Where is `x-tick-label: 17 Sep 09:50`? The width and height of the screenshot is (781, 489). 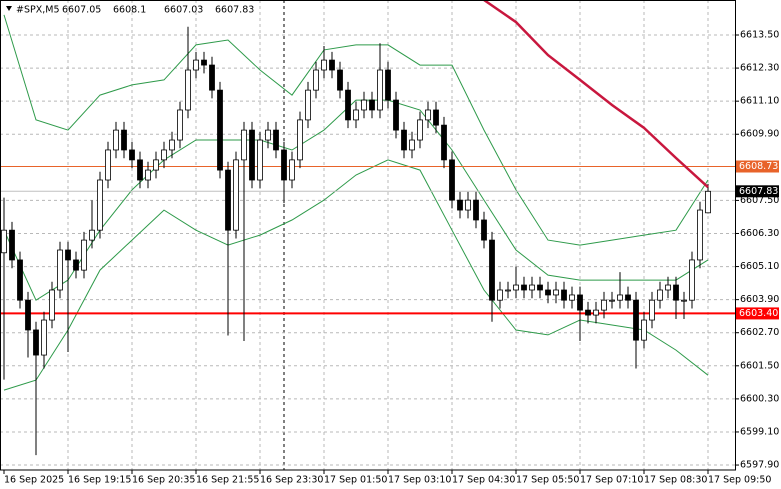
x-tick-label: 17 Sep 09:50 is located at coordinates (739, 480).